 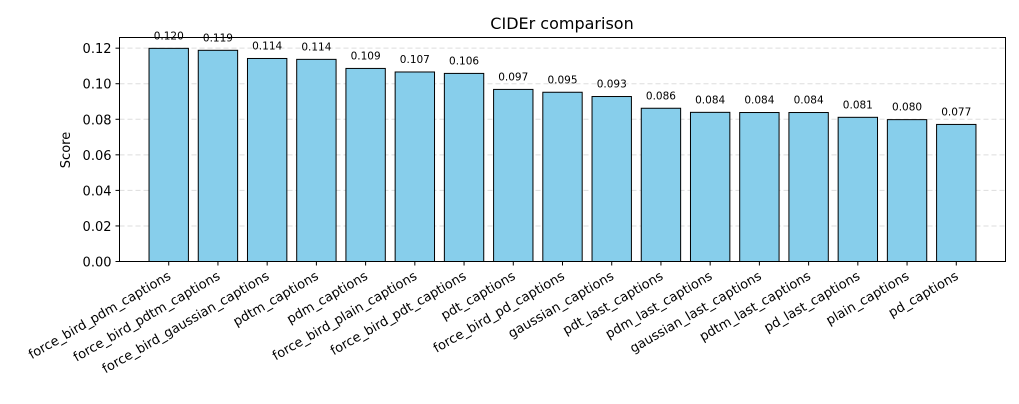 I want to click on bar-value-label: 0.097, so click(x=513, y=77).